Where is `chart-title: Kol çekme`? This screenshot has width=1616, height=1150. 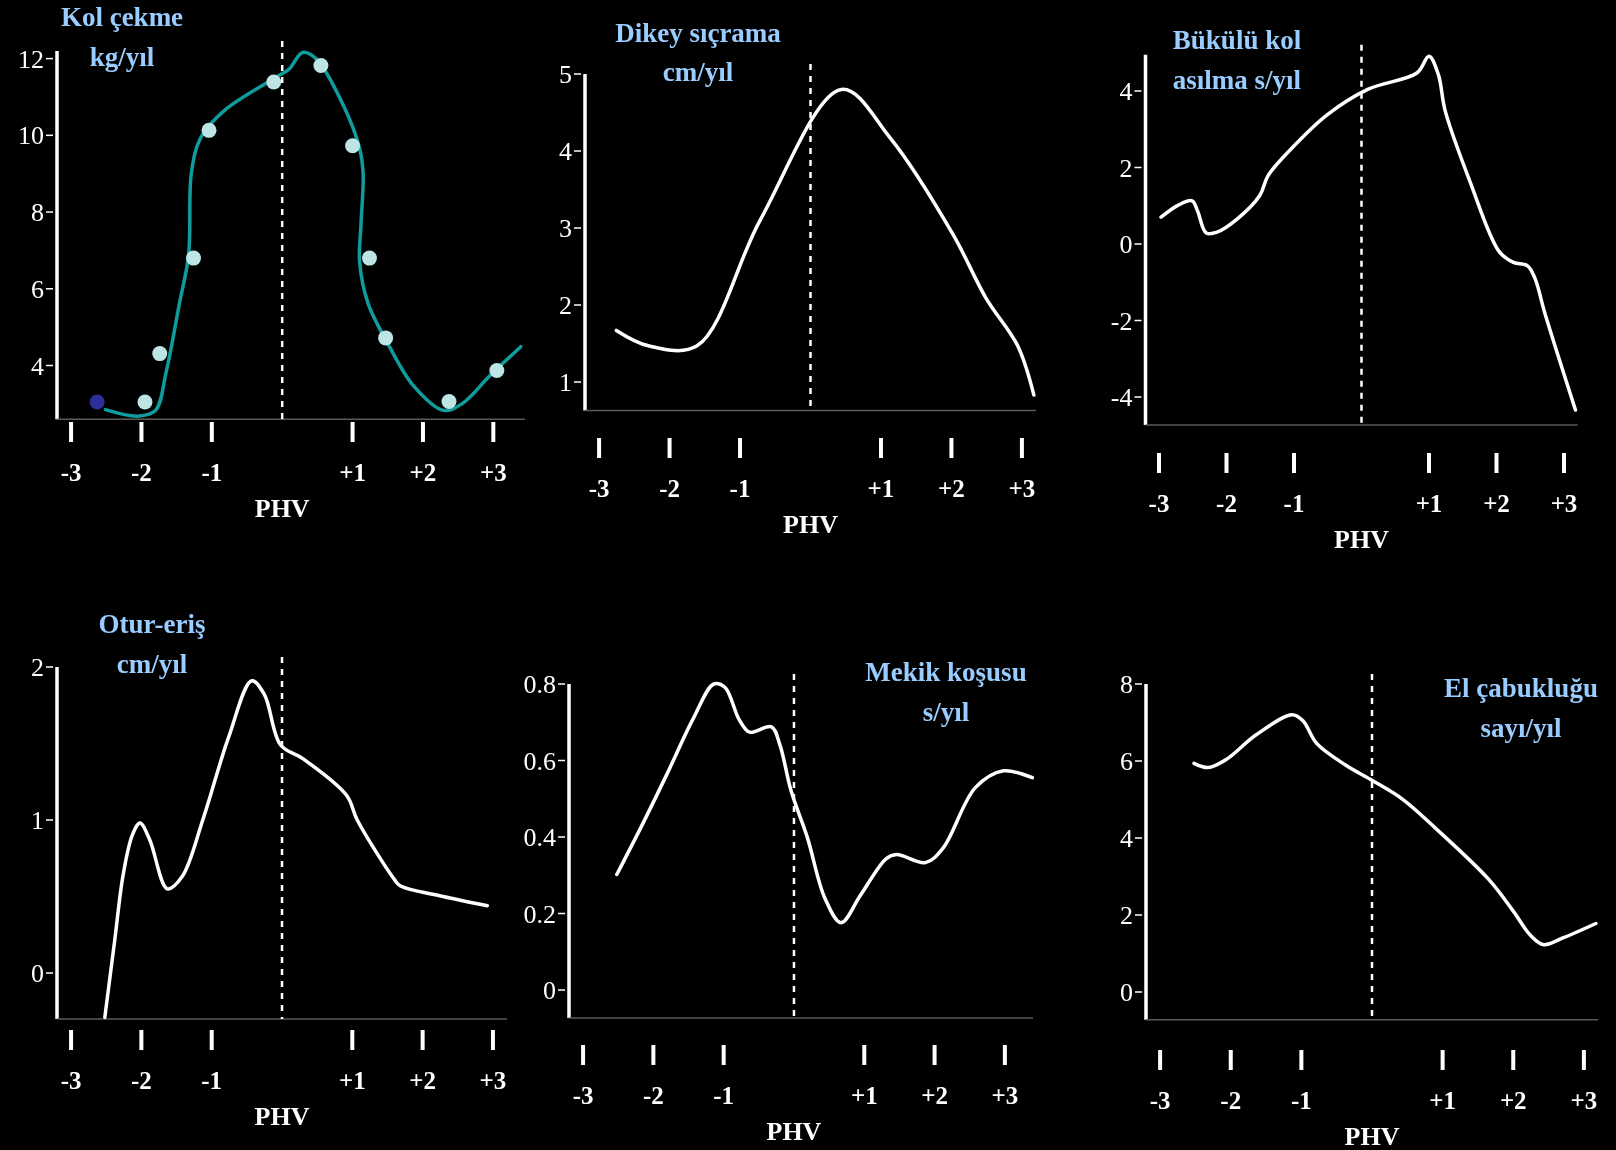 chart-title: Kol çekme is located at coordinates (122, 17).